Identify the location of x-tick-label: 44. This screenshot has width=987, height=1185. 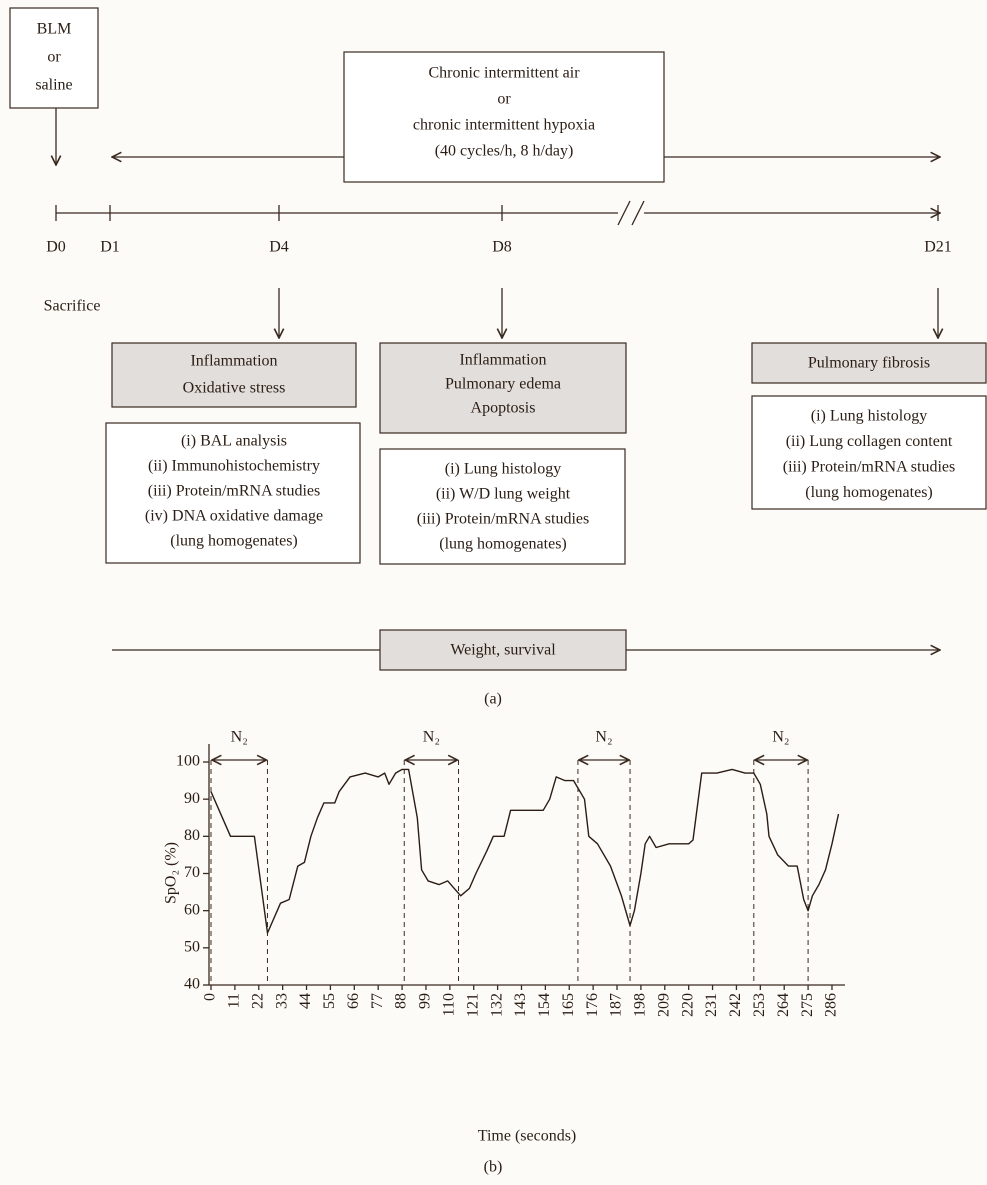
(305, 1001).